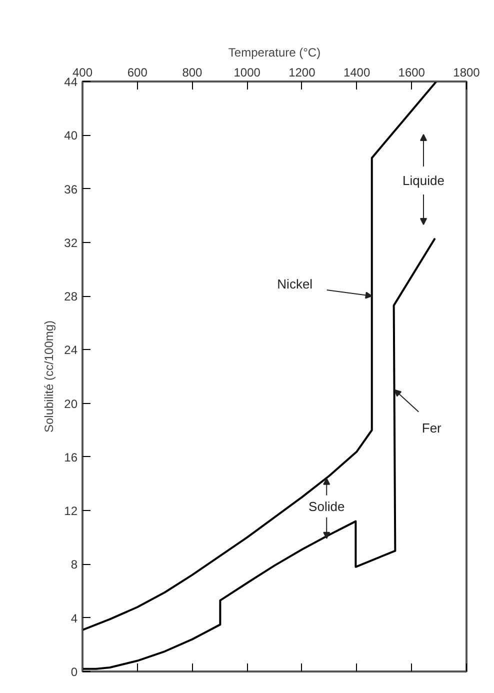 The image size is (494, 693). Describe the element at coordinates (71, 457) in the screenshot. I see `y-tick-label: 16` at that location.